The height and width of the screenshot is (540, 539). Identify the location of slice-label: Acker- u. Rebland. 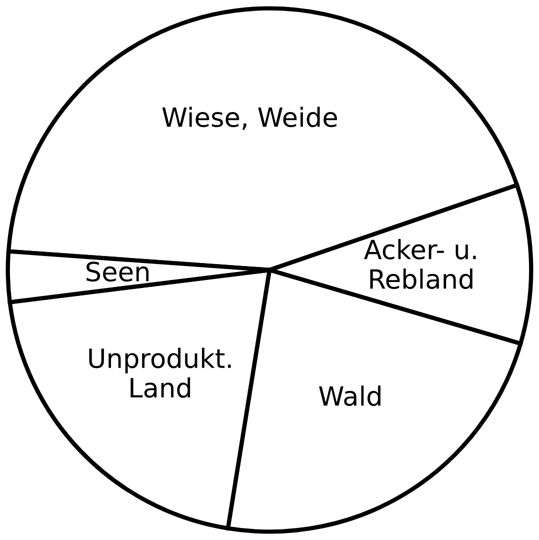
(420, 264).